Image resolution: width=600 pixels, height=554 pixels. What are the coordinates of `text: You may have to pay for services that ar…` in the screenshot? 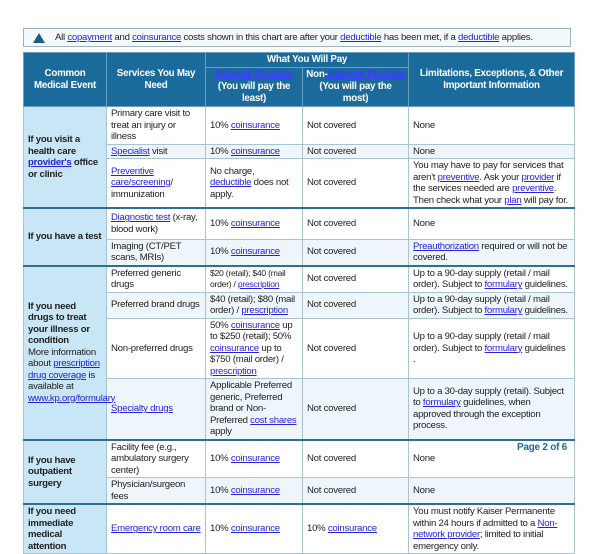 It's located at (488, 171).